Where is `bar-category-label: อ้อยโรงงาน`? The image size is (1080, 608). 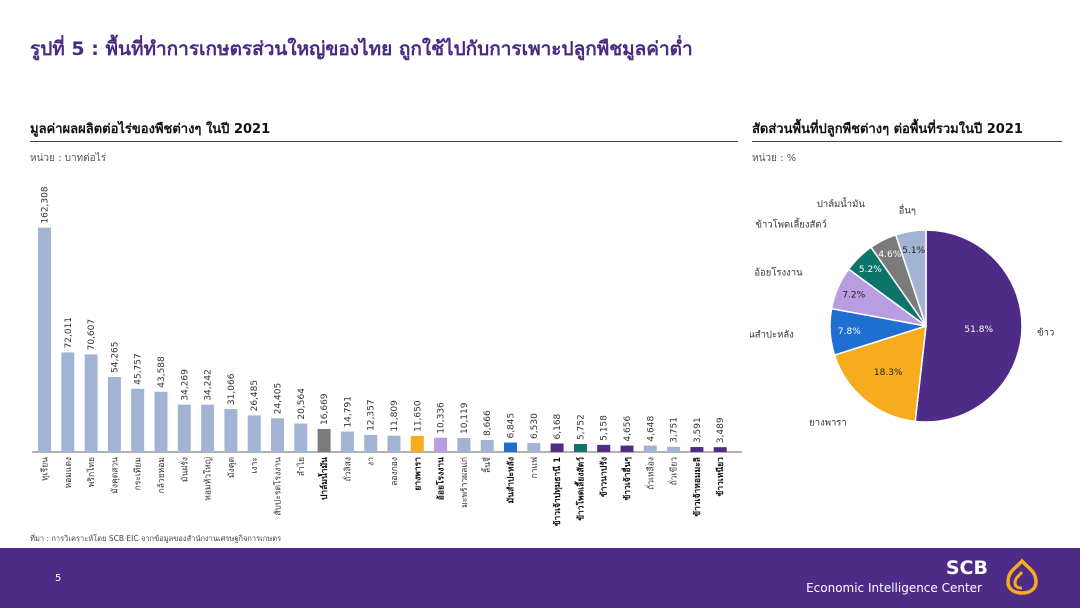 bar-category-label: อ้อยโรงงาน is located at coordinates (441, 478).